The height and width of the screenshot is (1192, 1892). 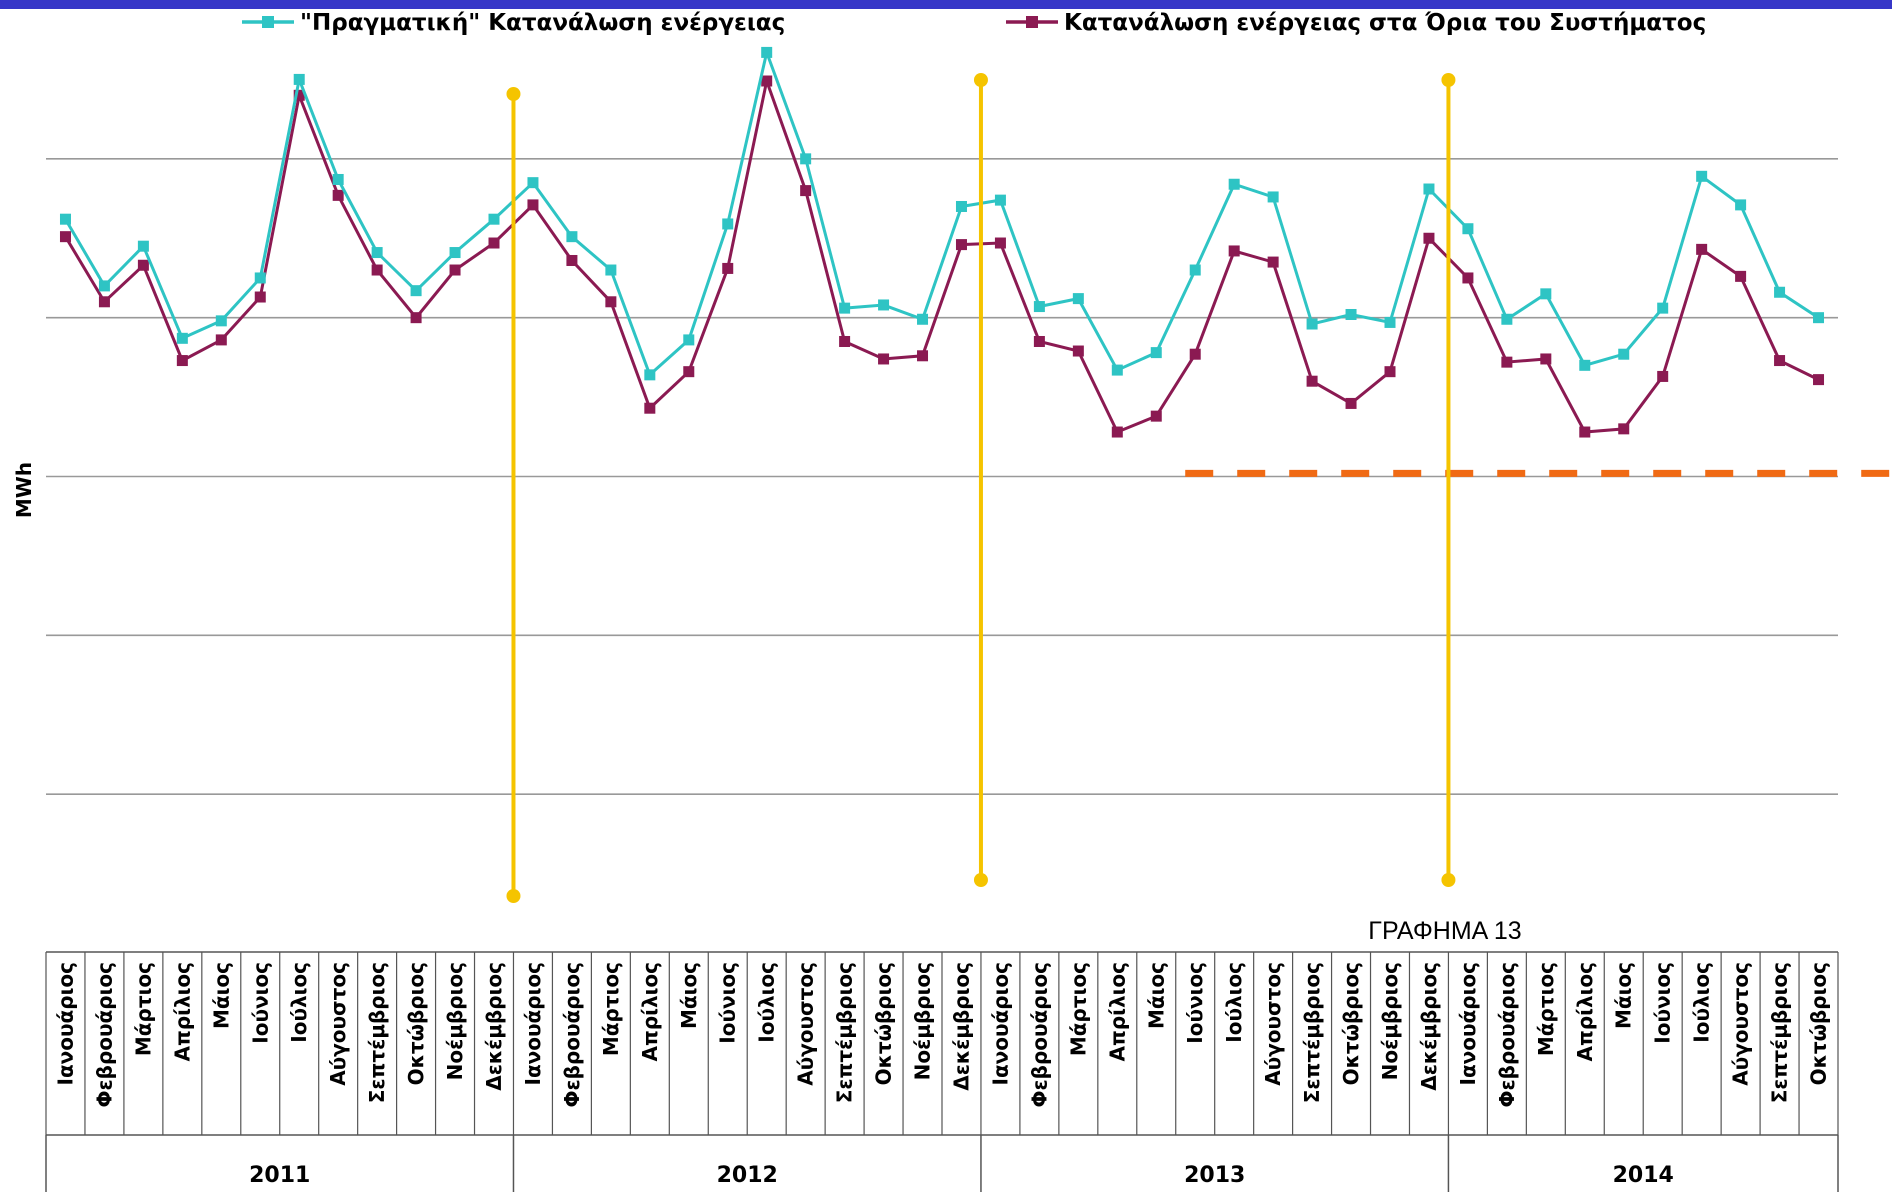 I want to click on month-tick-label: Μάιος, so click(x=1156, y=995).